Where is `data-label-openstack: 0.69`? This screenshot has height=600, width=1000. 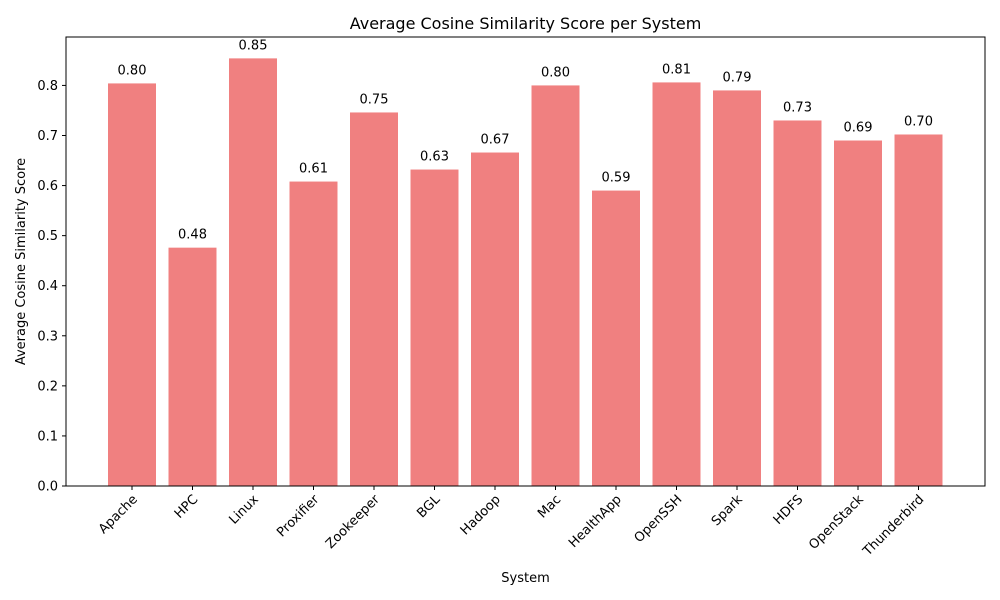 data-label-openstack: 0.69 is located at coordinates (858, 127).